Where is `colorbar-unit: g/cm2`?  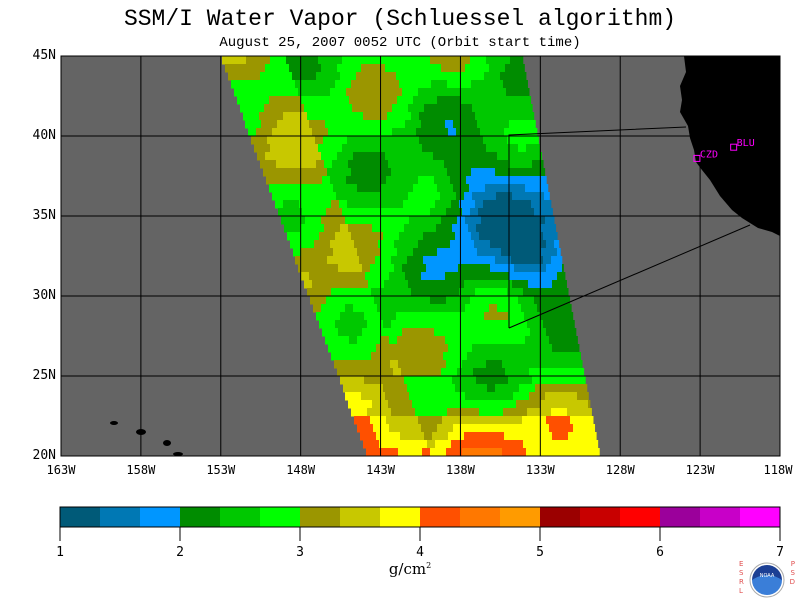
colorbar-unit: g/cm2 is located at coordinates (410, 569).